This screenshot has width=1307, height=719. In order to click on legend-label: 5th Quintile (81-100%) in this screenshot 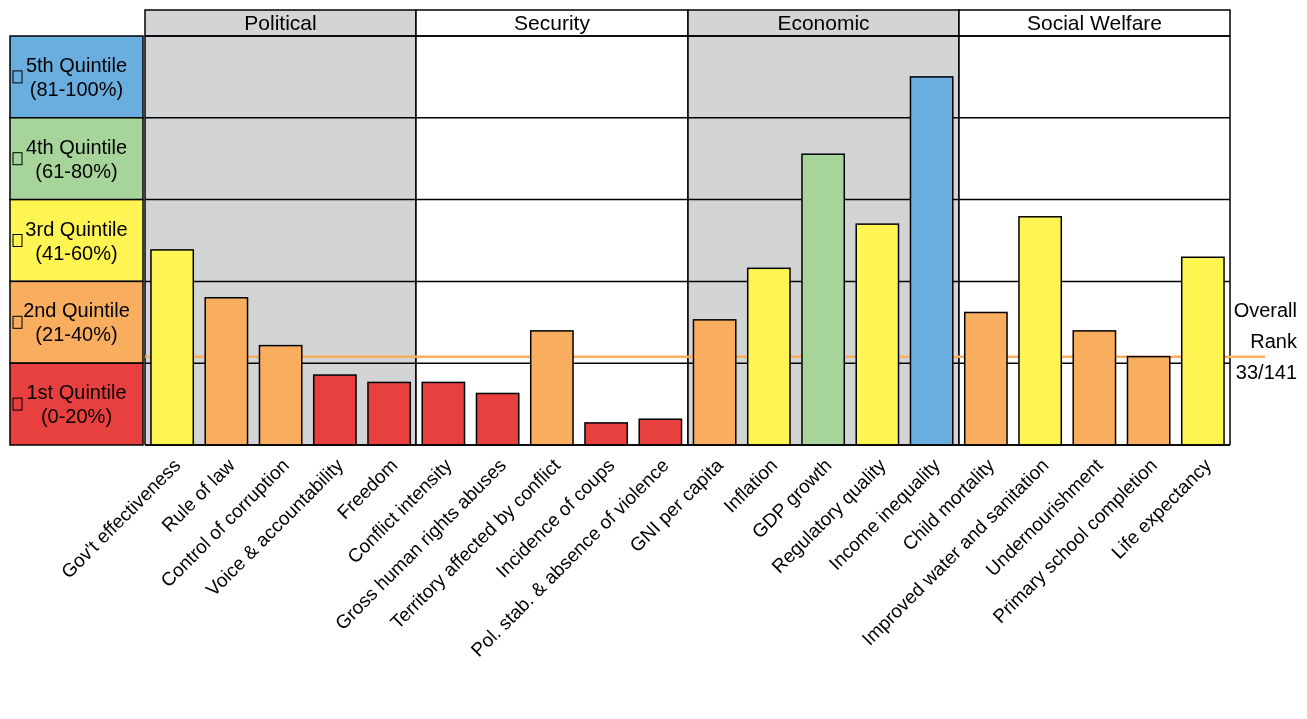, I will do `click(76, 76)`.